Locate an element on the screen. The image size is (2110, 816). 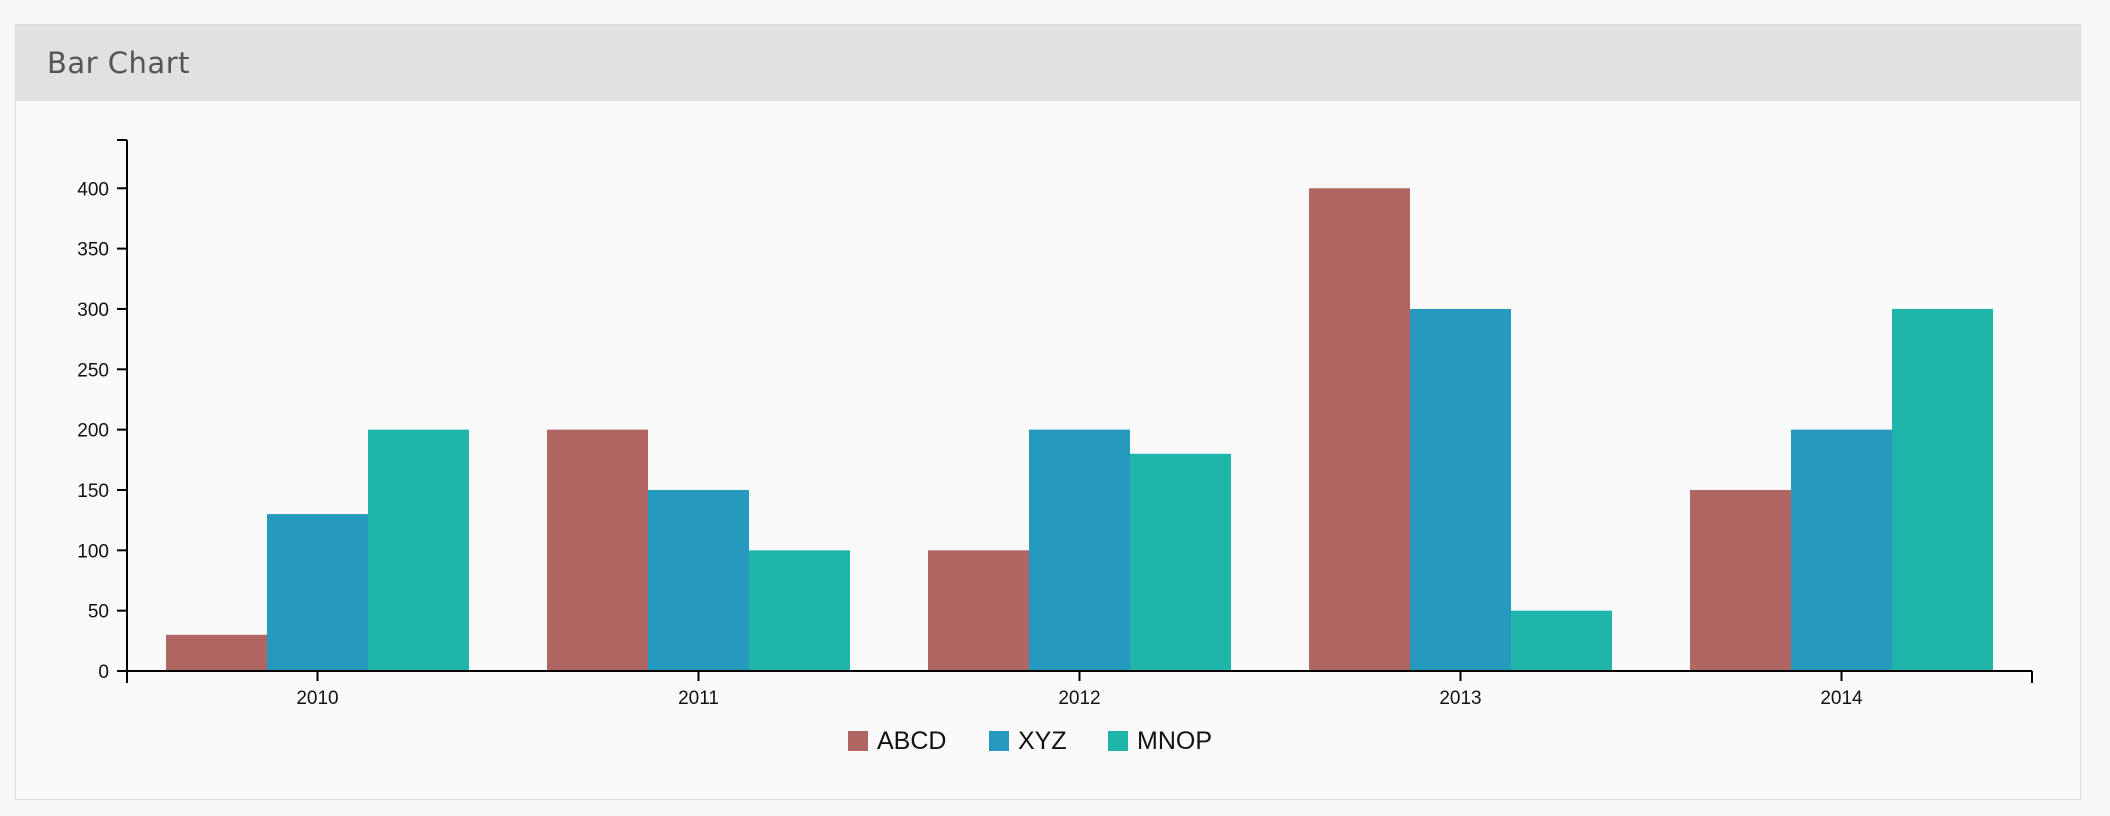
legend-swatch-xyz is located at coordinates (999, 741).